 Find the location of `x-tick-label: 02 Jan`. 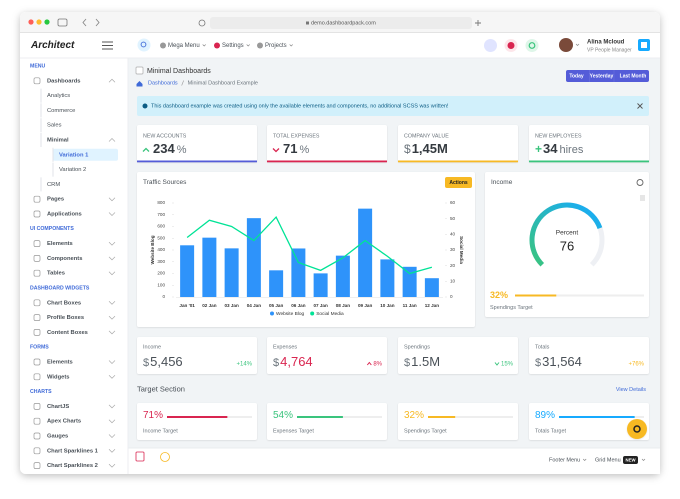

x-tick-label: 02 Jan is located at coordinates (209, 305).